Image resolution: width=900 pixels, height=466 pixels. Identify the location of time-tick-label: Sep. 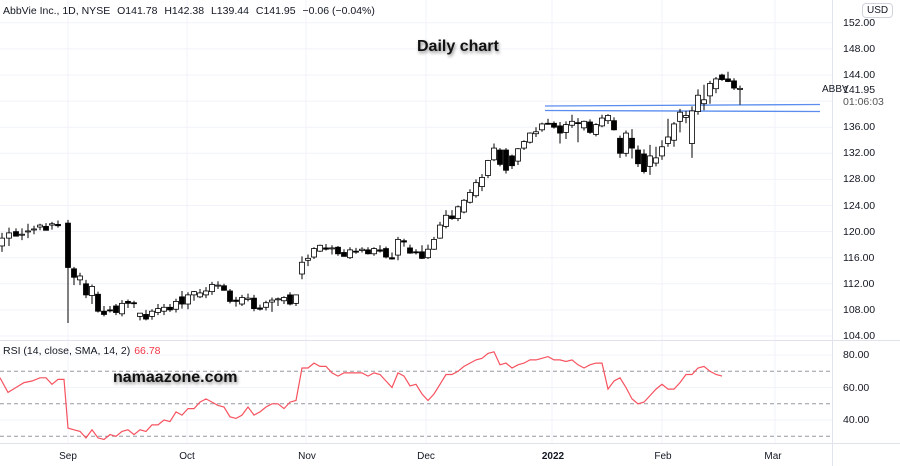
(68, 456).